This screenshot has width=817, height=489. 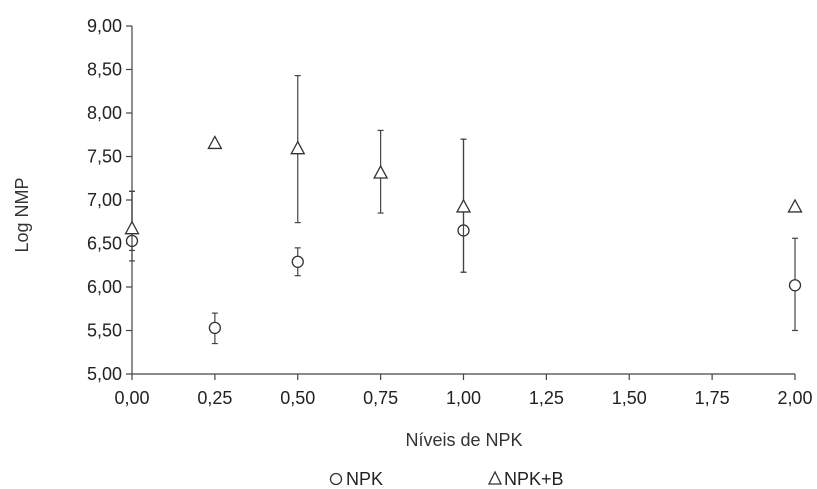 I want to click on x-tick-label: 1,00, so click(x=463, y=398).